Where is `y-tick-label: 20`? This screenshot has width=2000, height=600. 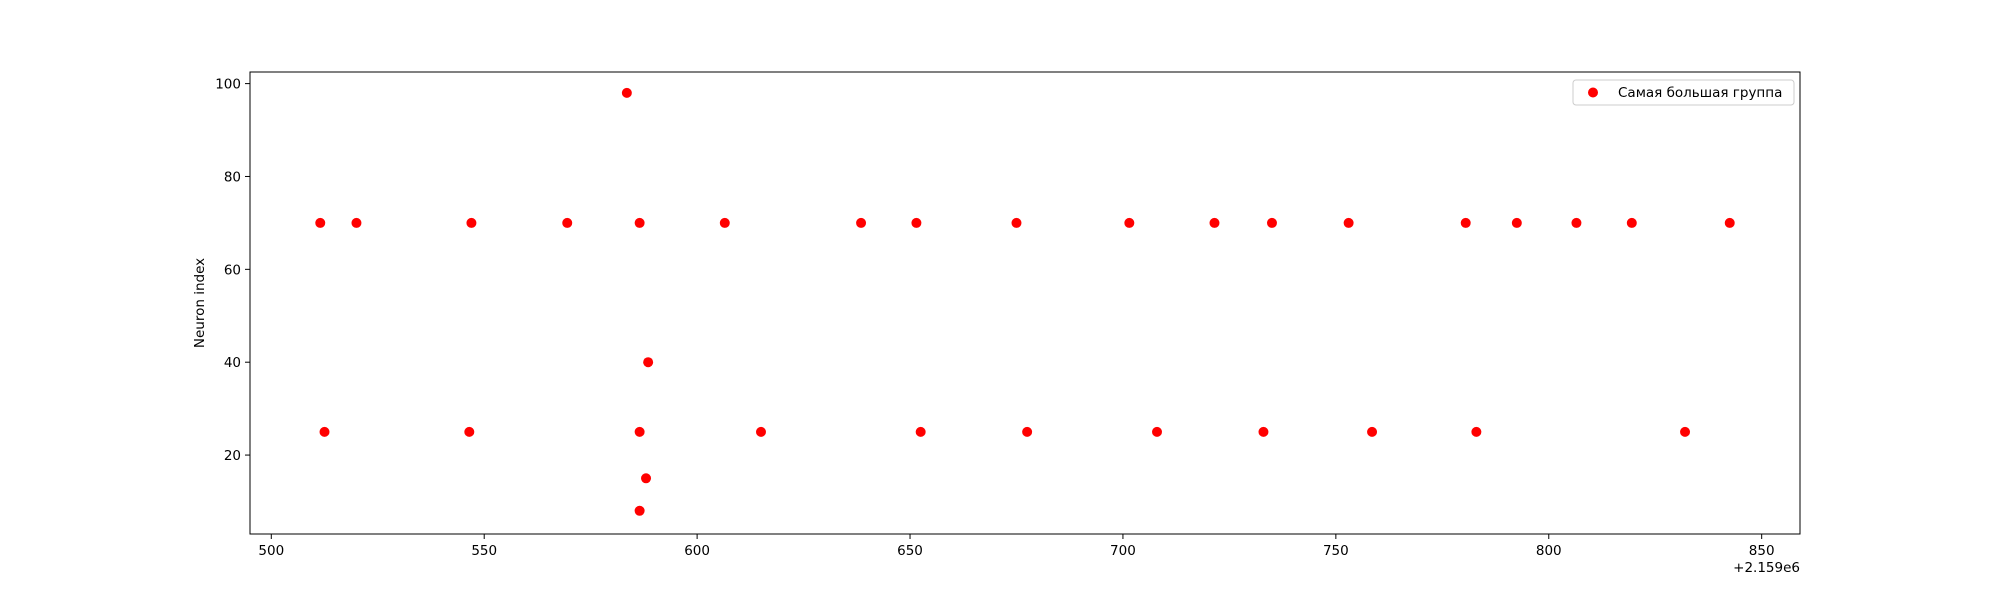
y-tick-label: 20 is located at coordinates (232, 456).